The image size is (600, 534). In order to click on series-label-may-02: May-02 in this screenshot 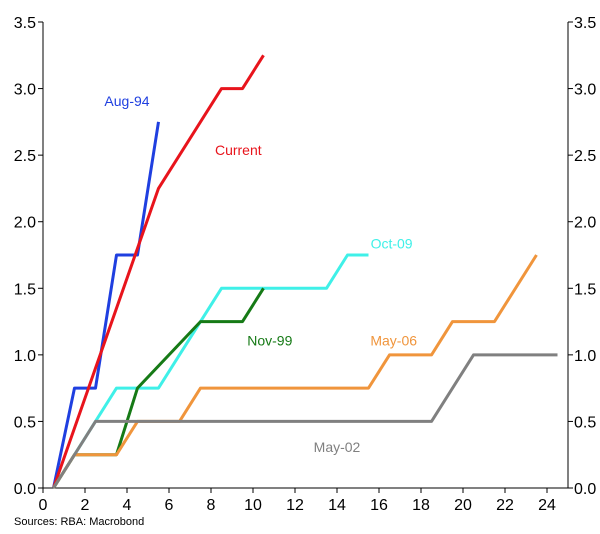, I will do `click(337, 447)`.